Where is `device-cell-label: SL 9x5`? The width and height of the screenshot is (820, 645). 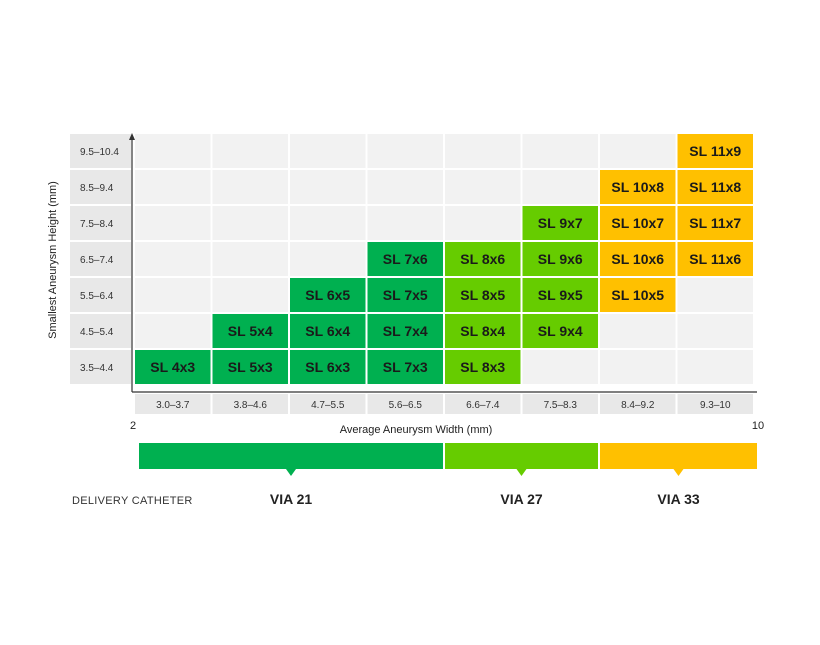 device-cell-label: SL 9x5 is located at coordinates (560, 295).